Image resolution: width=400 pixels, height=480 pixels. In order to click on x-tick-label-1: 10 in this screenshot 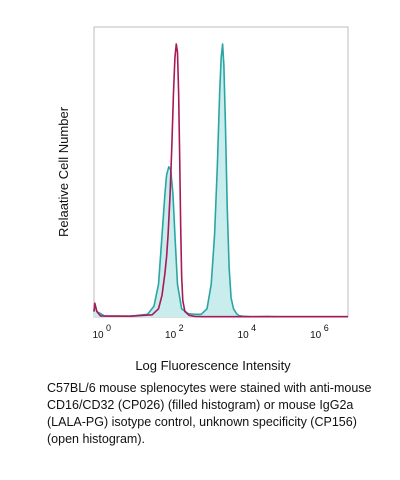, I will do `click(171, 335)`.